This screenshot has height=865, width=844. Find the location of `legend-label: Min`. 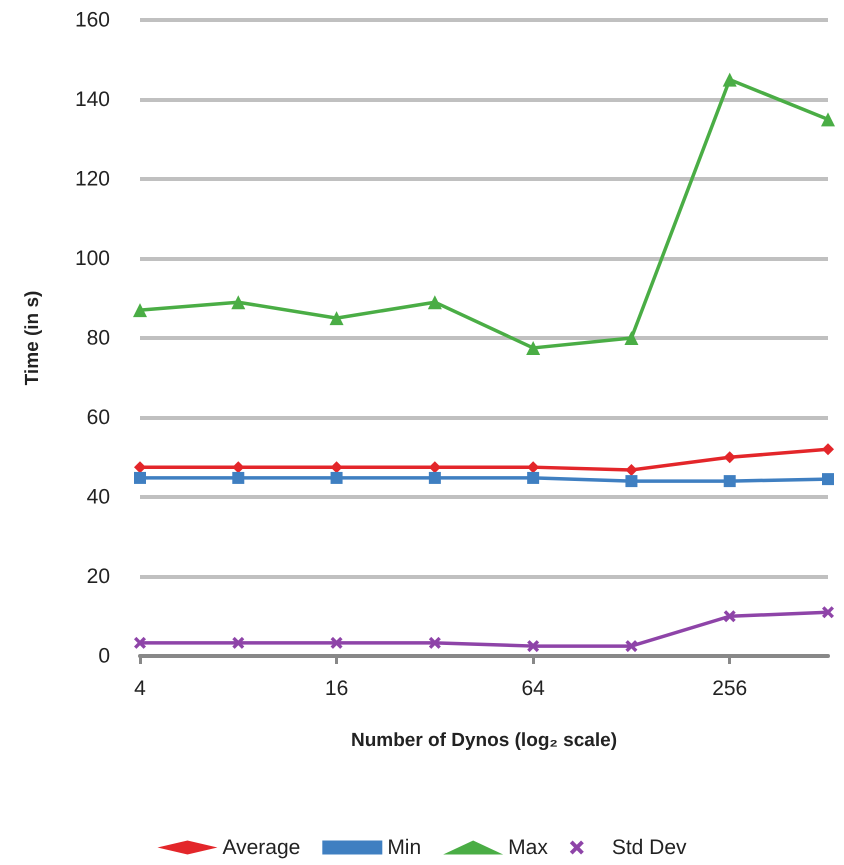

legend-label: Min is located at coordinates (404, 847).